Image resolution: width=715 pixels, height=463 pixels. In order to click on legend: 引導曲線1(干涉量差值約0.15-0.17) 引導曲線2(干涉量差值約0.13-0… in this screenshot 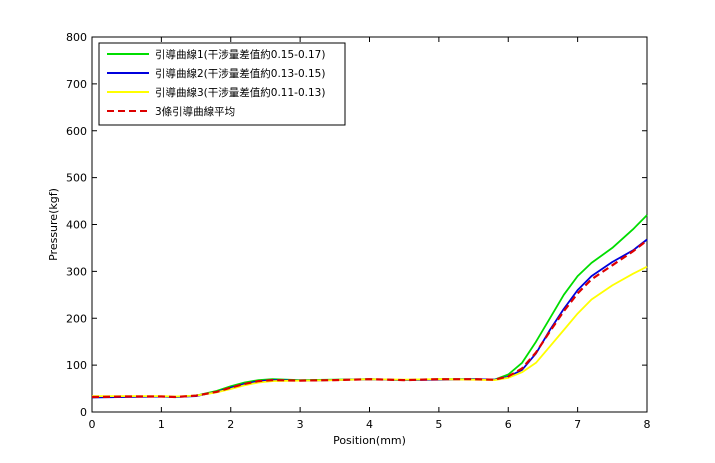, I will do `click(222, 84)`.